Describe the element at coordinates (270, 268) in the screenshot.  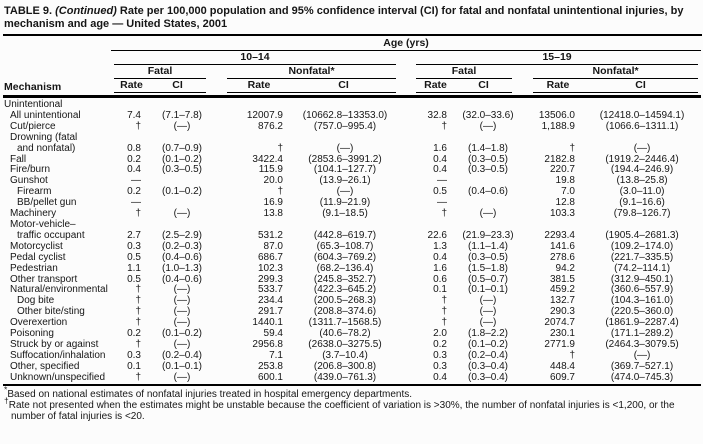
I see `rate-cell: 102.3` at that location.